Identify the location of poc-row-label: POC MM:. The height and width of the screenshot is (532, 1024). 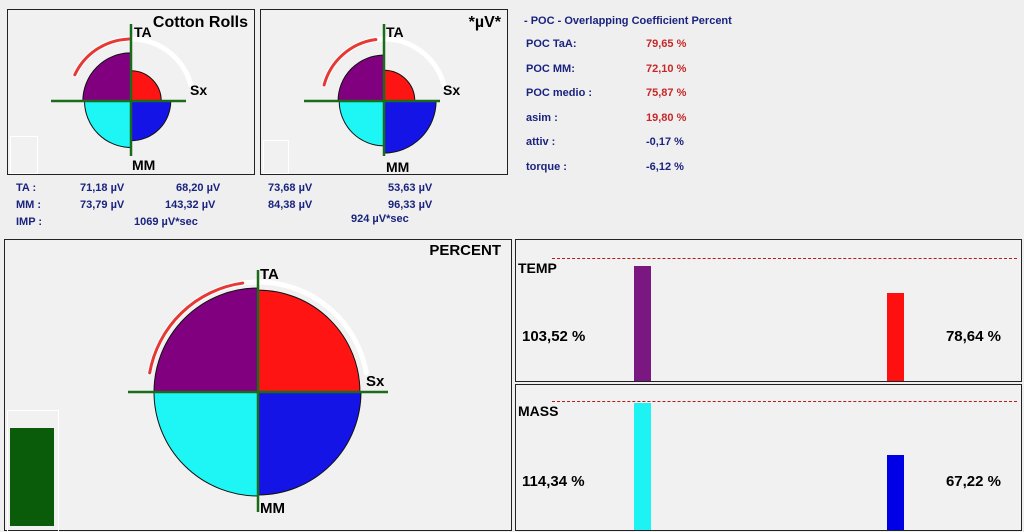
(550, 68).